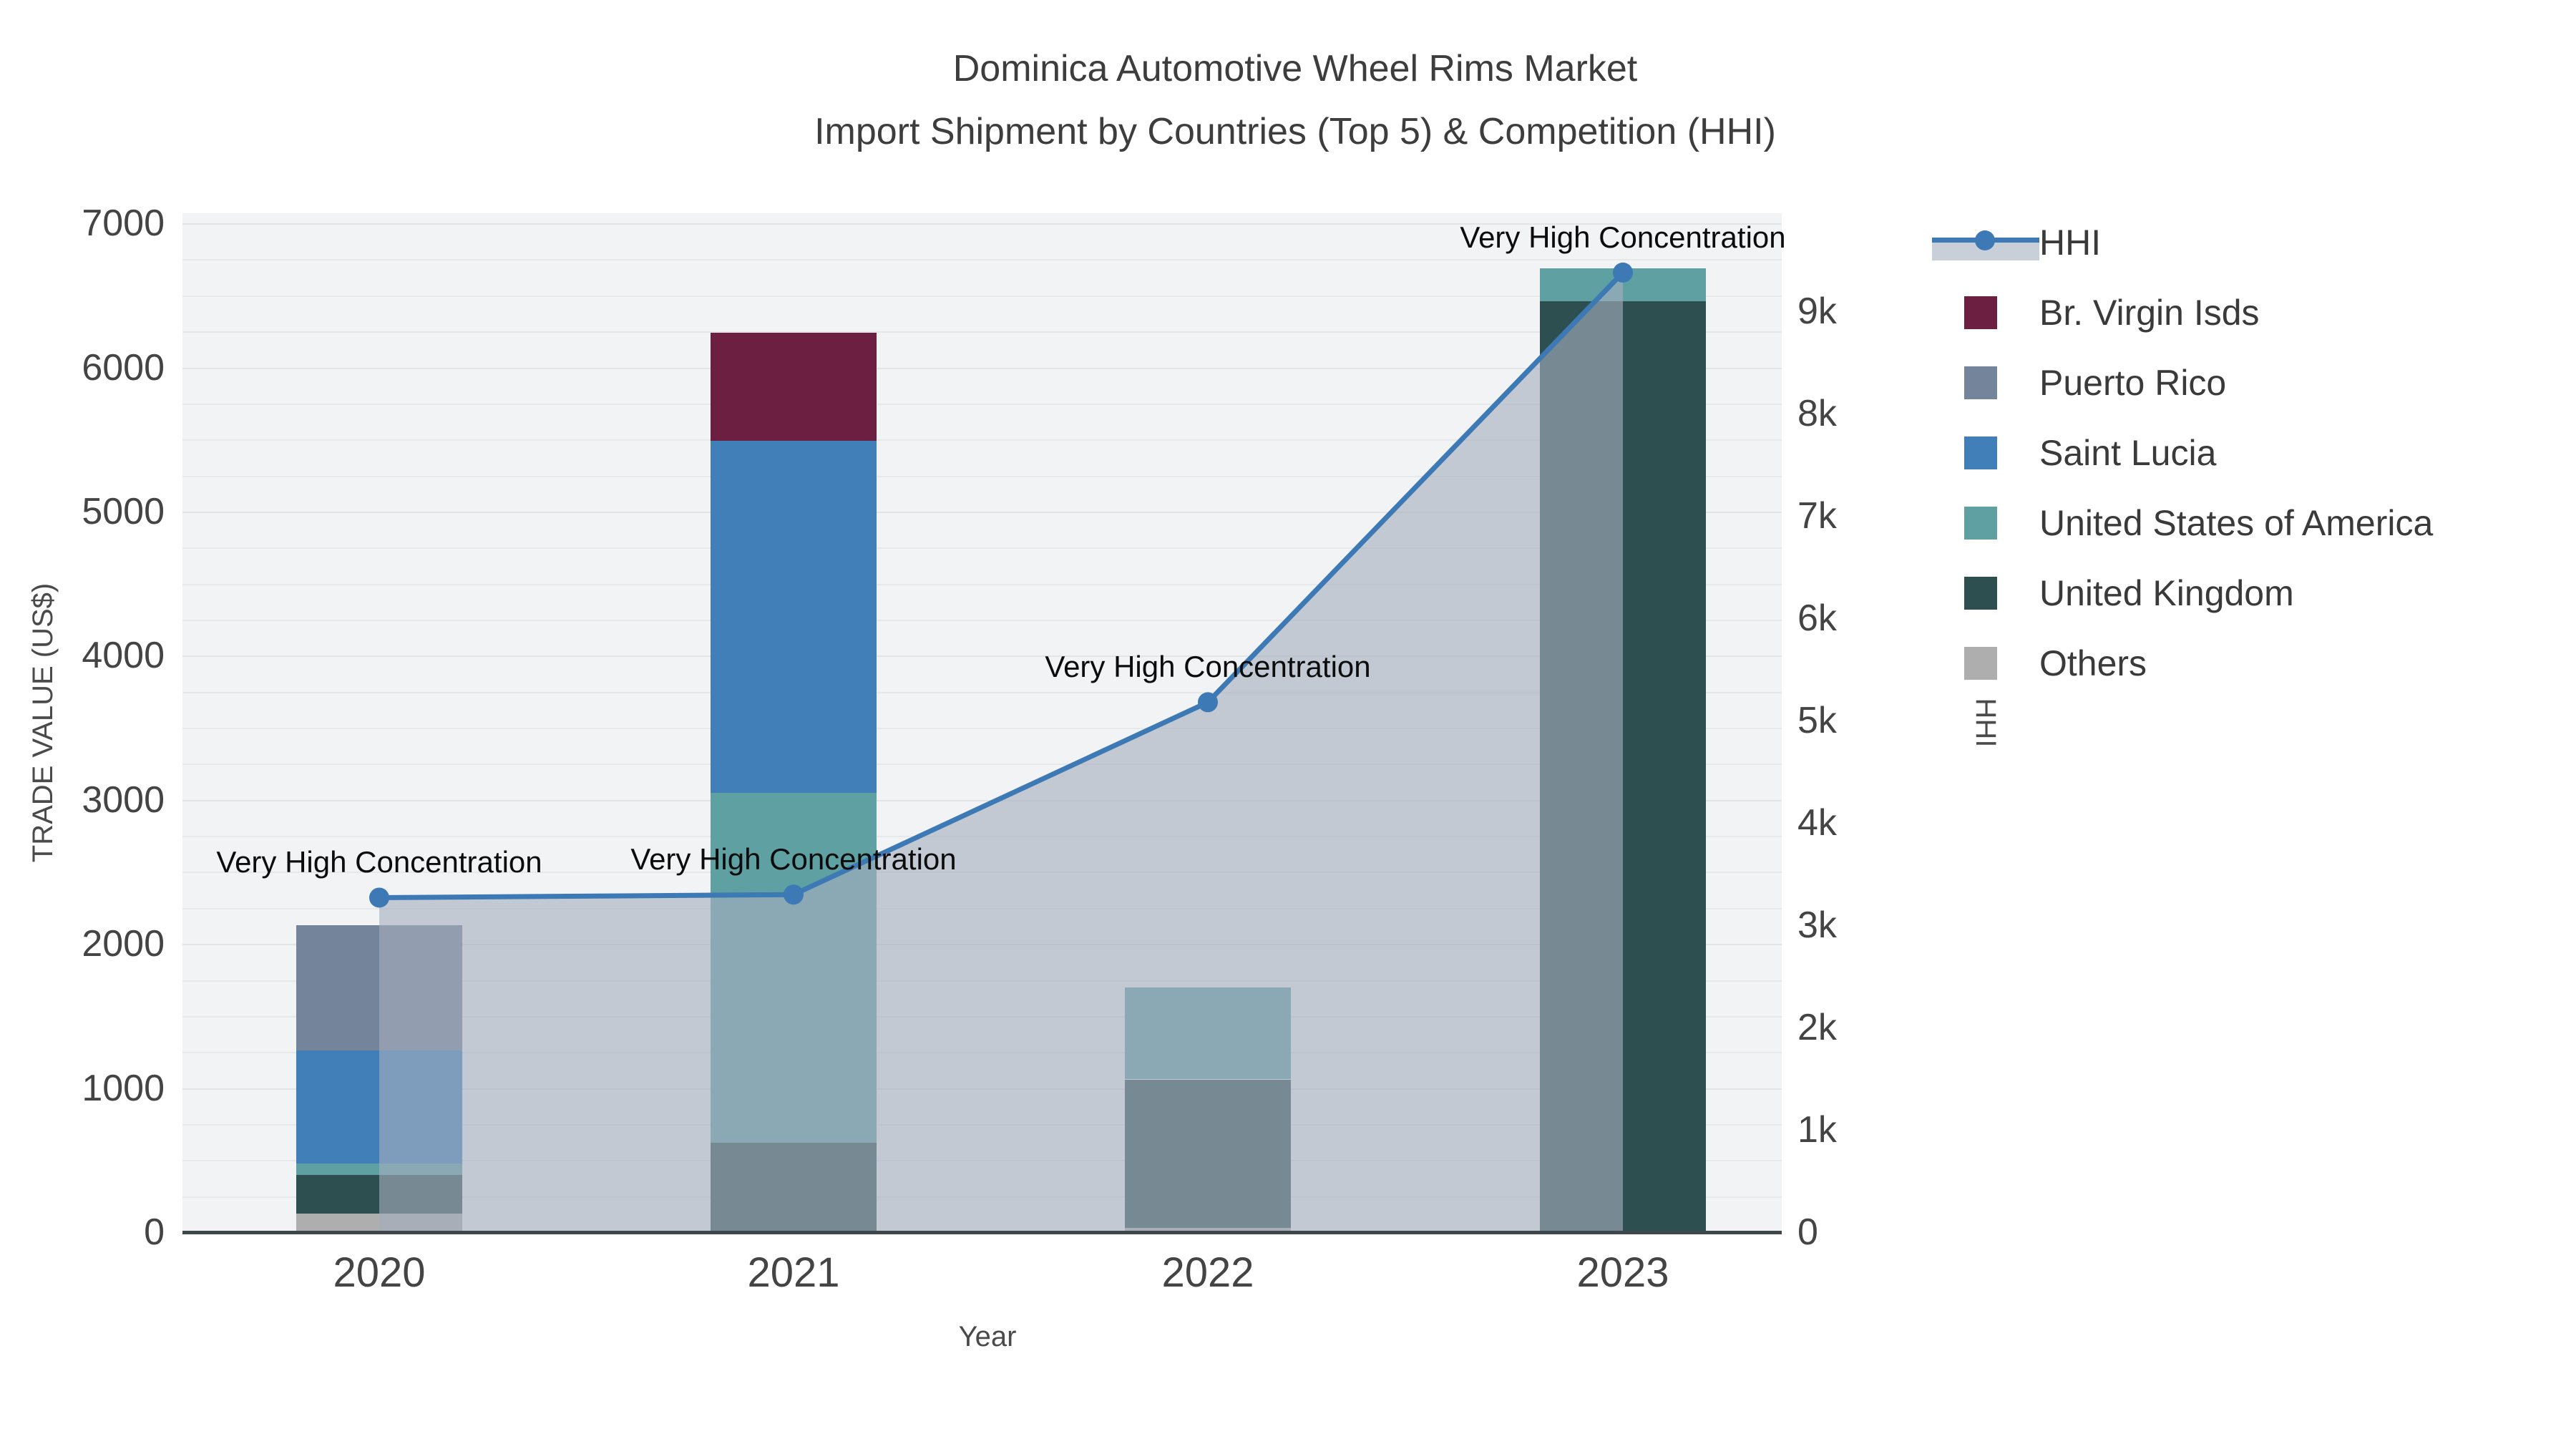  I want to click on y-left-tick-4000: 4000, so click(123, 656).